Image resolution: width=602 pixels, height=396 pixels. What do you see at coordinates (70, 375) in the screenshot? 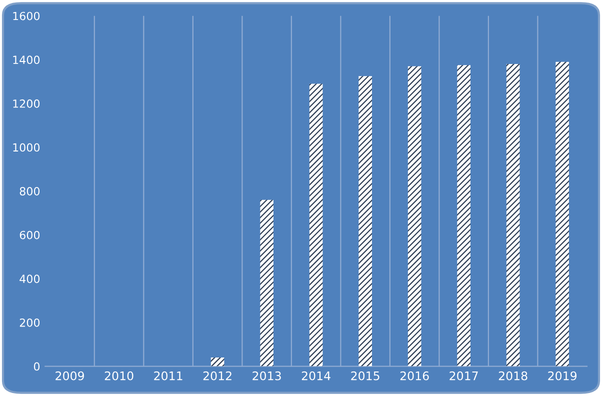
I see `x-tick-label: 2009` at bounding box center [70, 375].